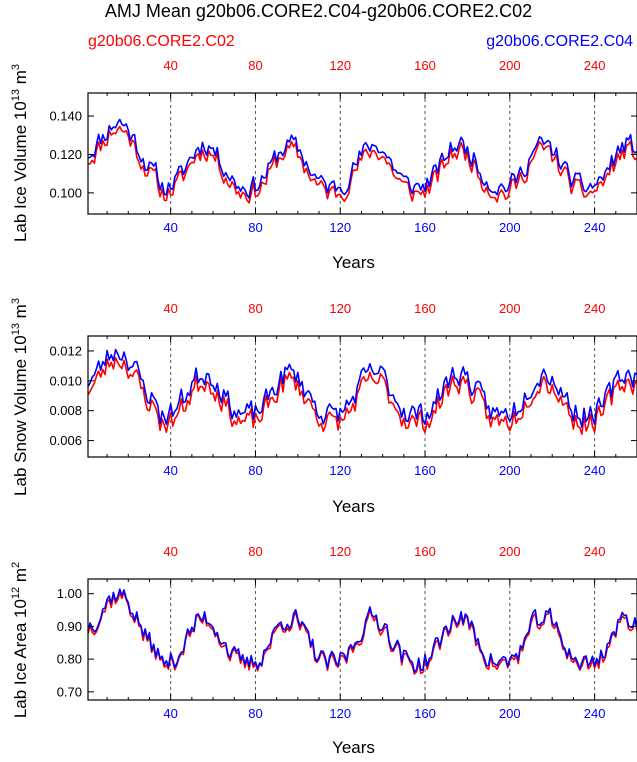 The height and width of the screenshot is (762, 637). What do you see at coordinates (65, 116) in the screenshot?
I see `p1-ytick-label: 0.140` at bounding box center [65, 116].